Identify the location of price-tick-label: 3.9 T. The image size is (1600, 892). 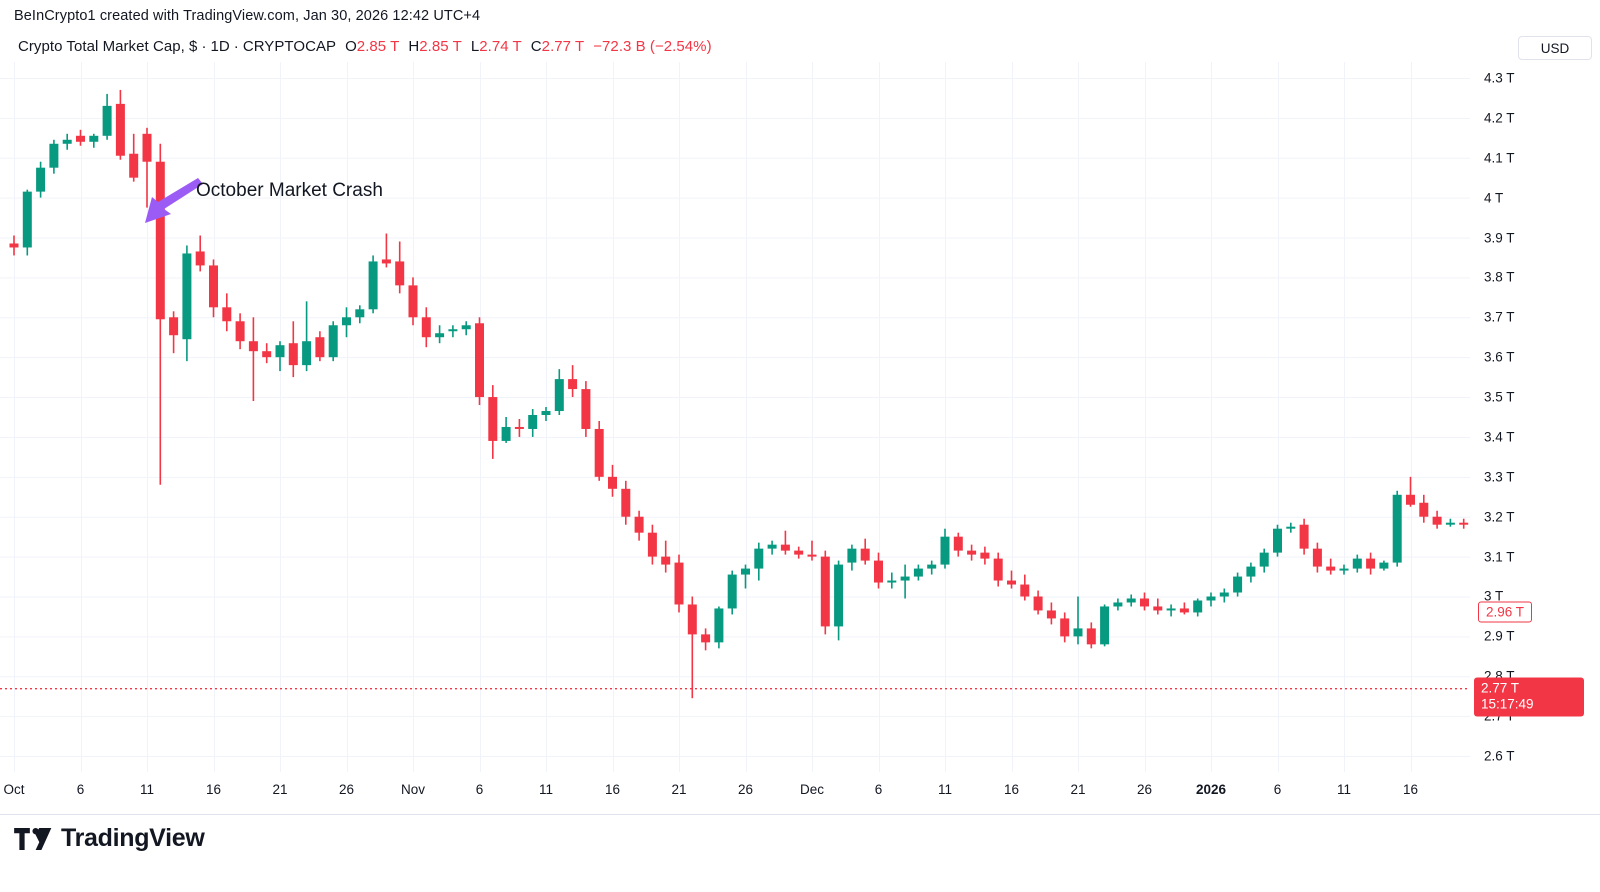
(1499, 237).